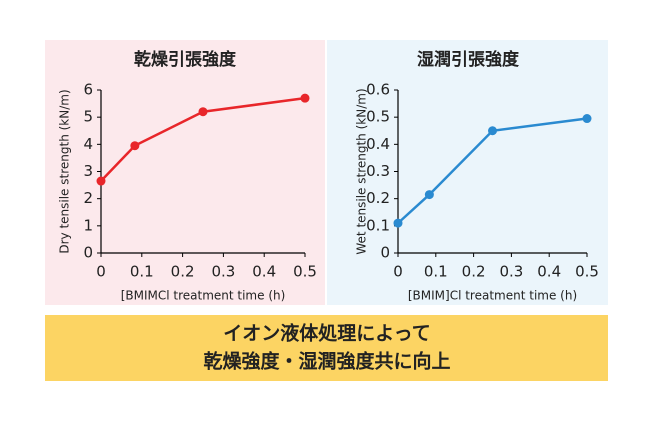 The image size is (652, 431). I want to click on y-tick-label: 0.6, so click(378, 90).